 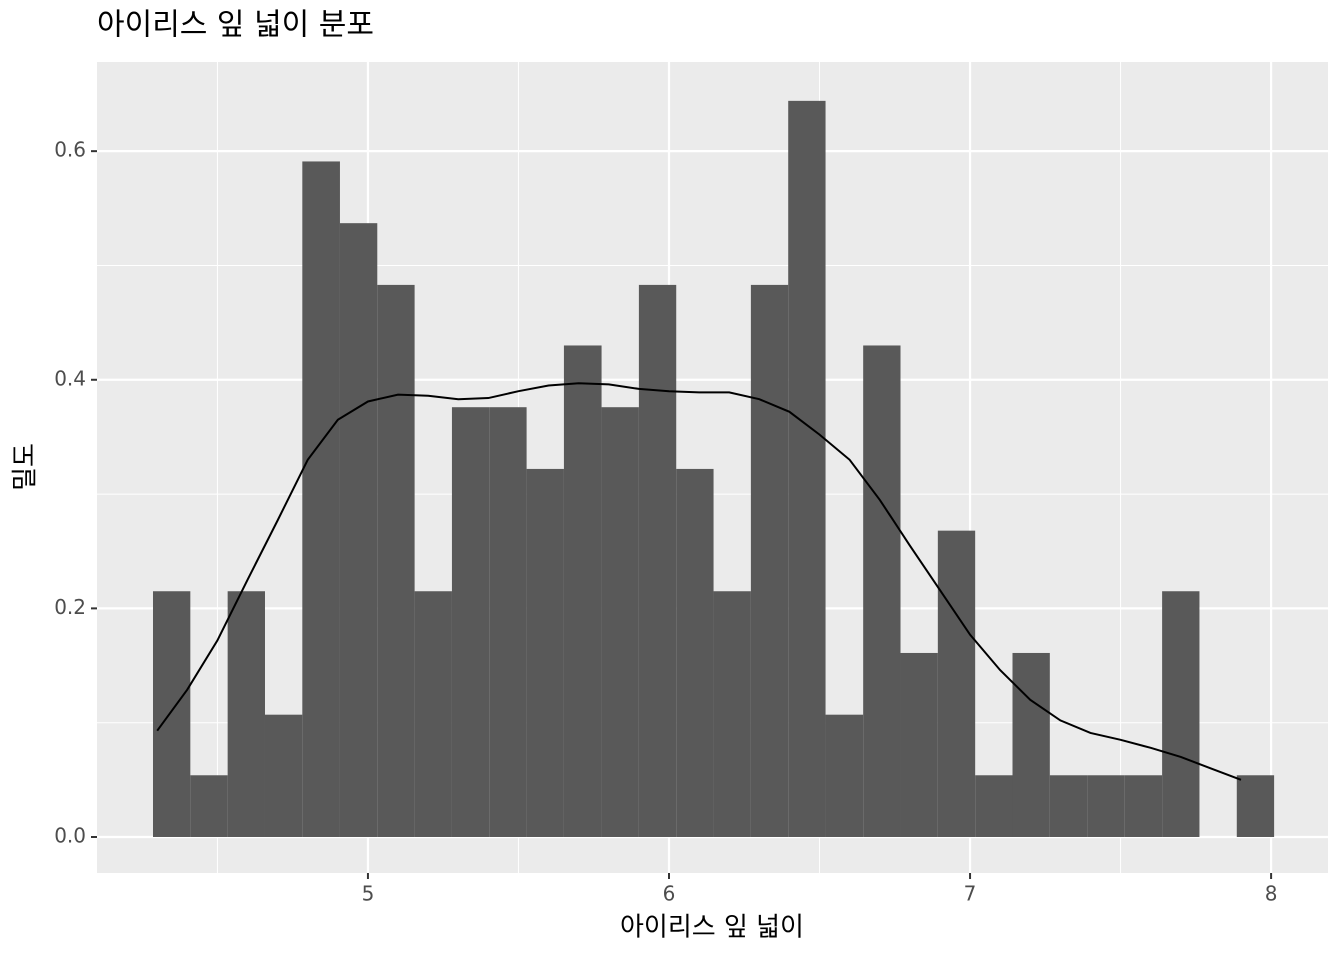 What do you see at coordinates (70, 378) in the screenshot?
I see `y-tick-label: 0.4` at bounding box center [70, 378].